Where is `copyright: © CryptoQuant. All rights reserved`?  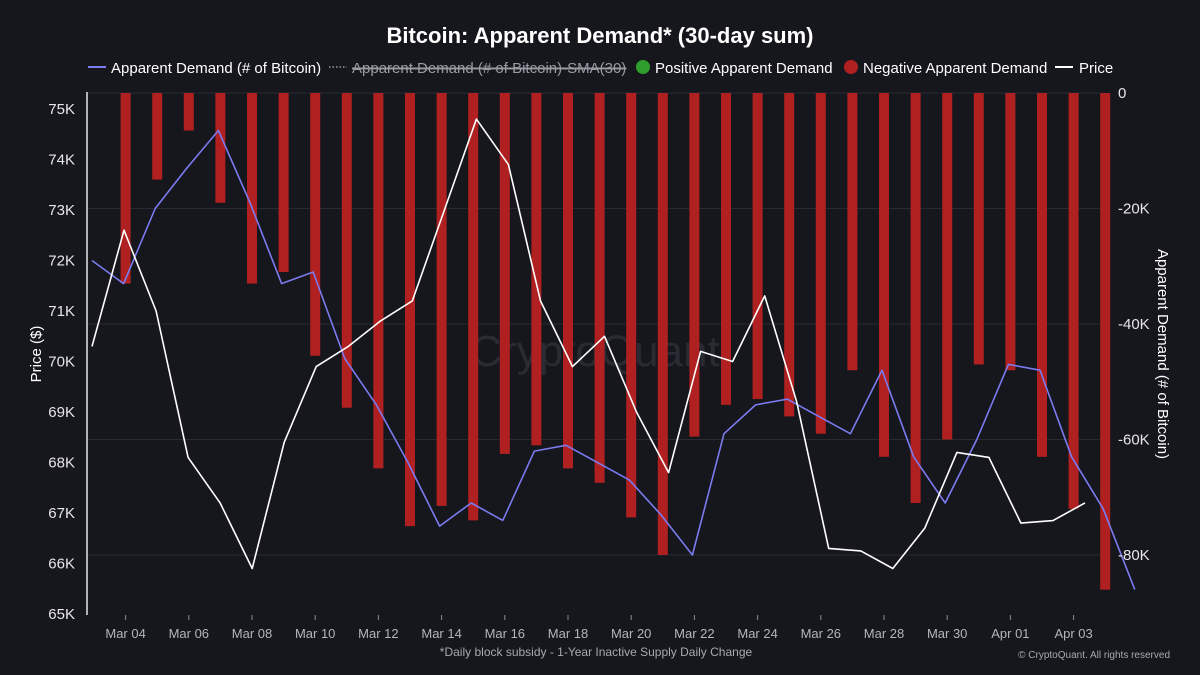
copyright: © CryptoQuant. All rights reserved is located at coordinates (1094, 655).